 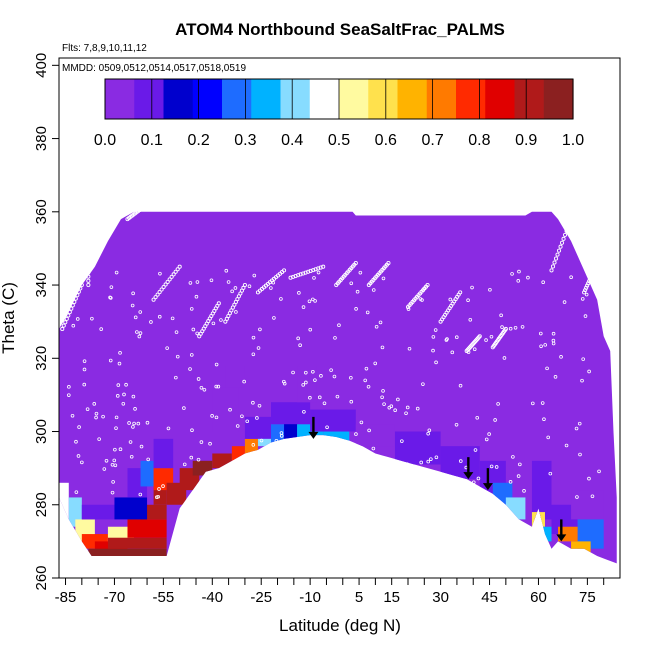 I want to click on colorbar-tick-label: 0.6, so click(x=386, y=140).